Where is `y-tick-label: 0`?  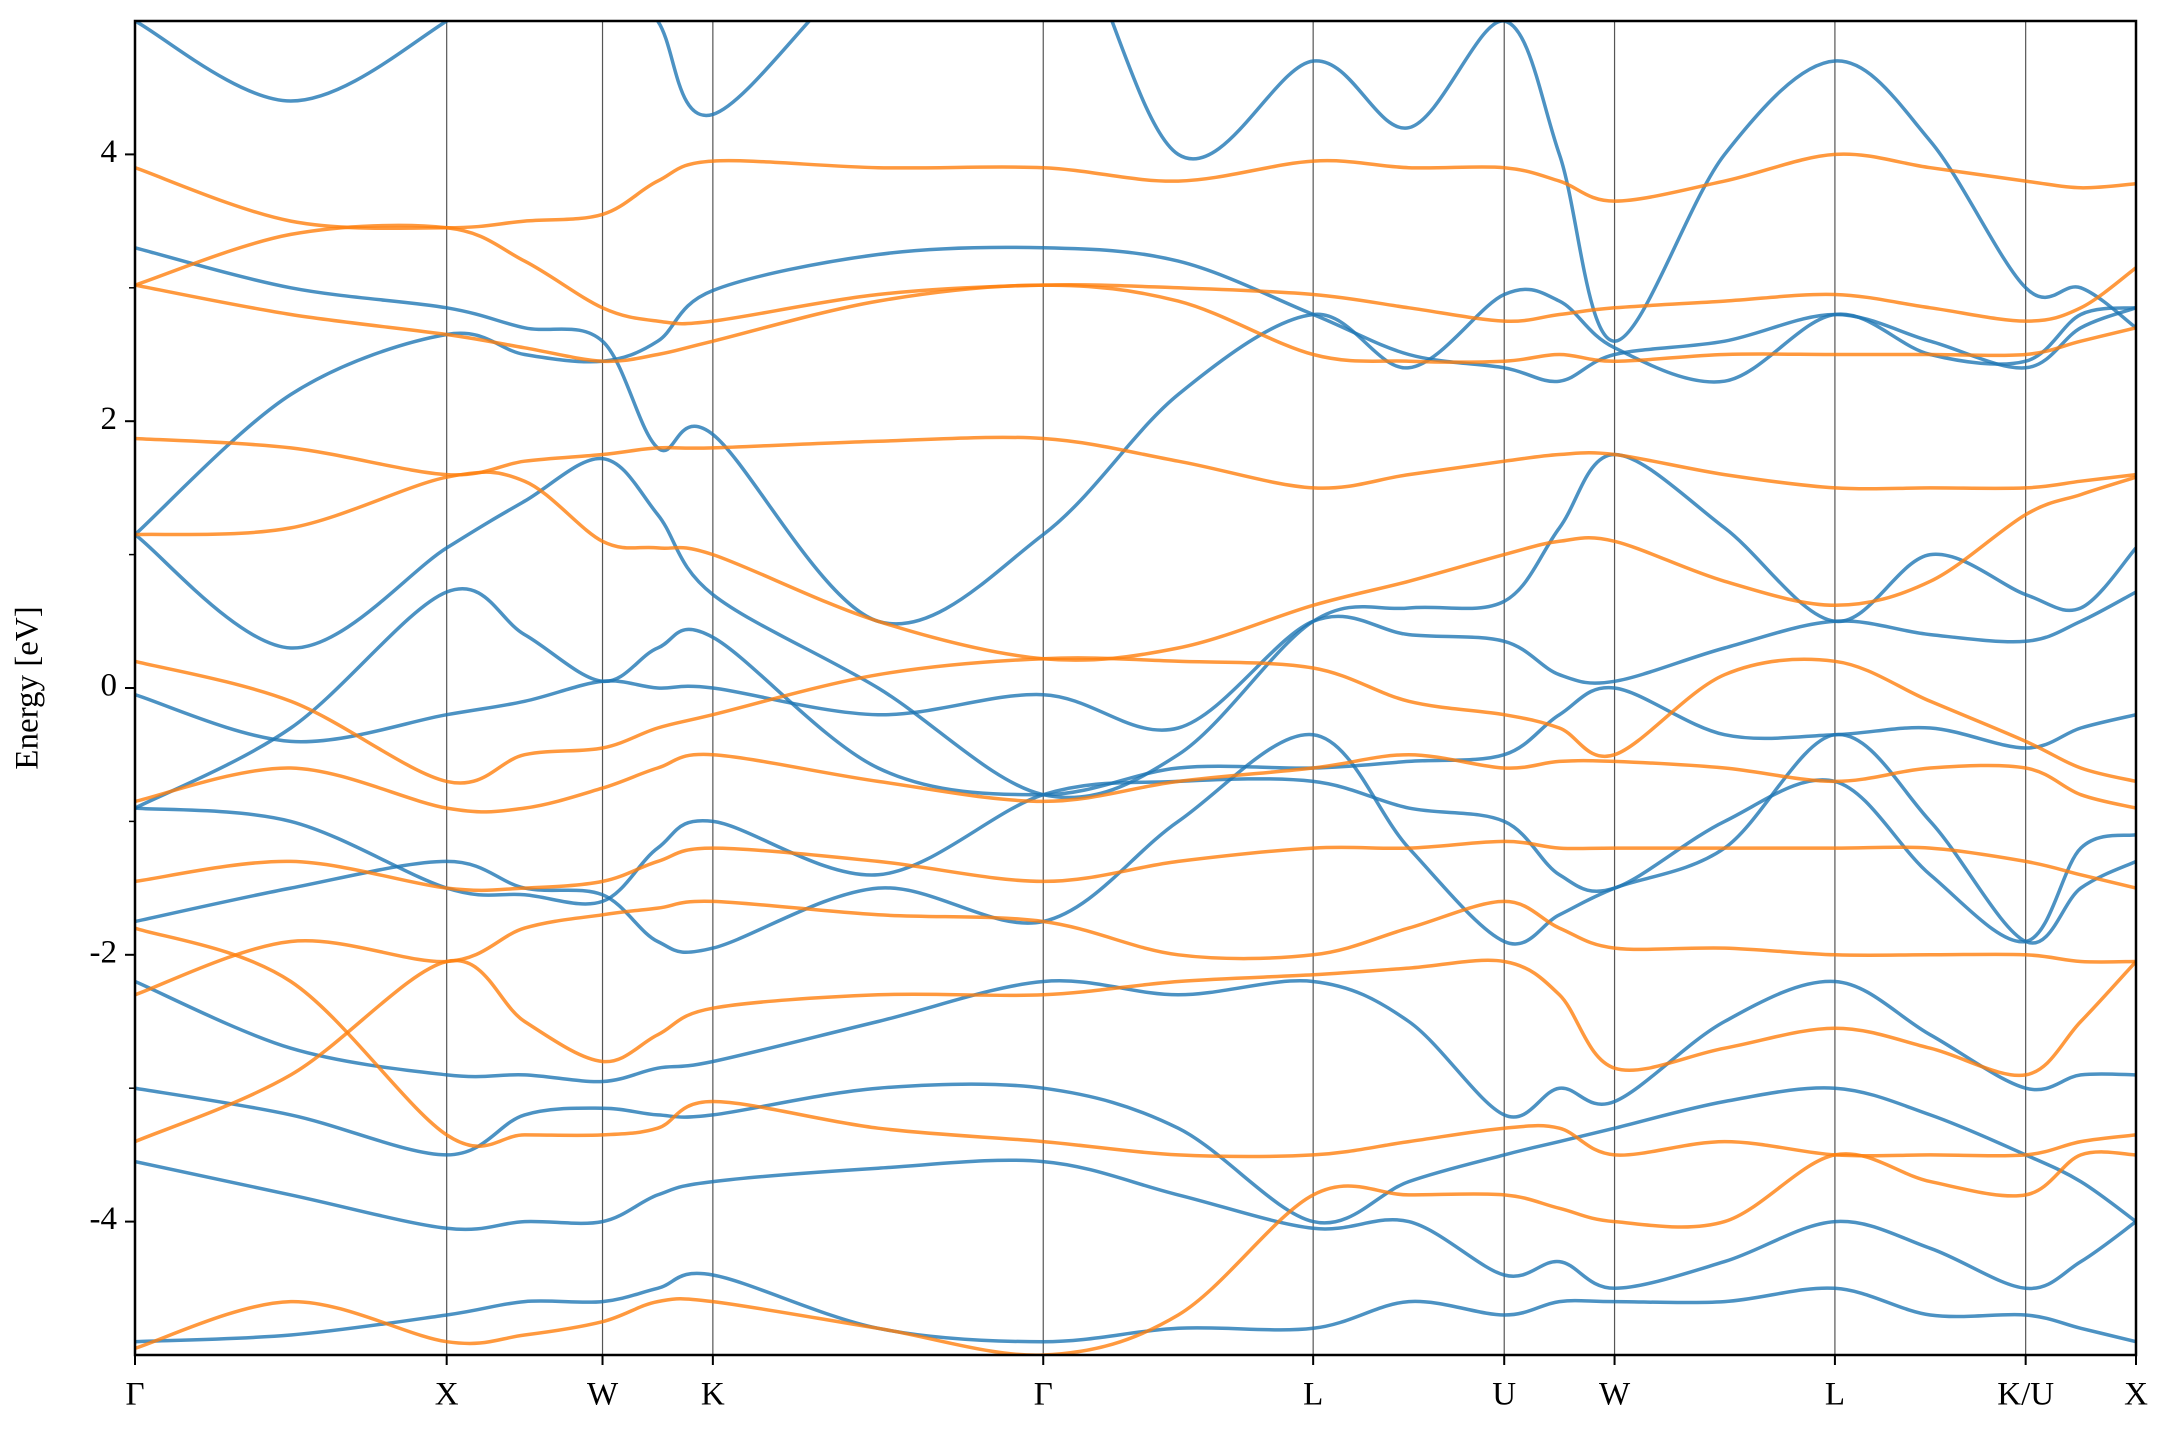 y-tick-label: 0 is located at coordinates (109, 686).